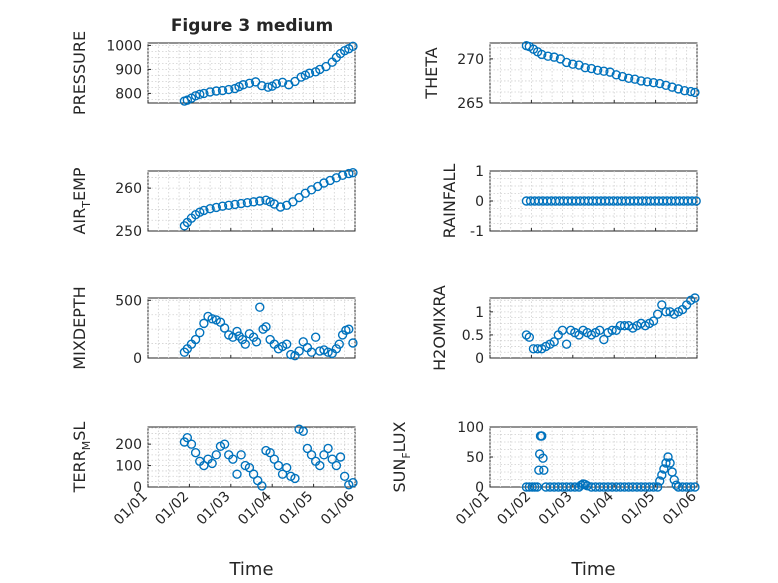 This screenshot has height=583, width=778. Describe the element at coordinates (79, 327) in the screenshot. I see `chart-mixdepth-ylabel: MIXDEPTH` at that location.